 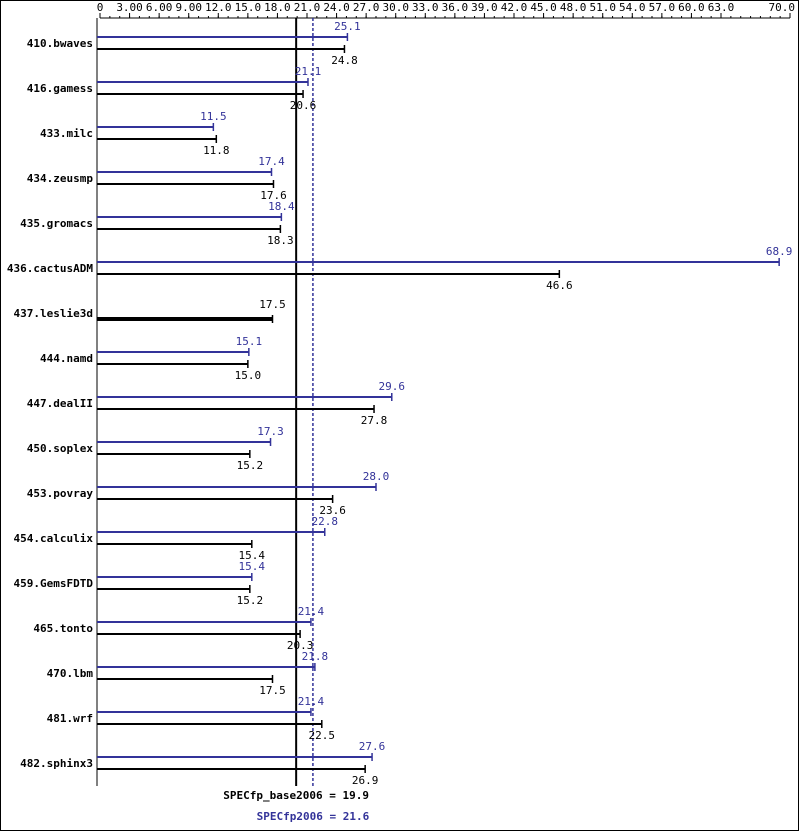 What do you see at coordinates (54, 538) in the screenshot?
I see `category-label: 454.calculix` at bounding box center [54, 538].